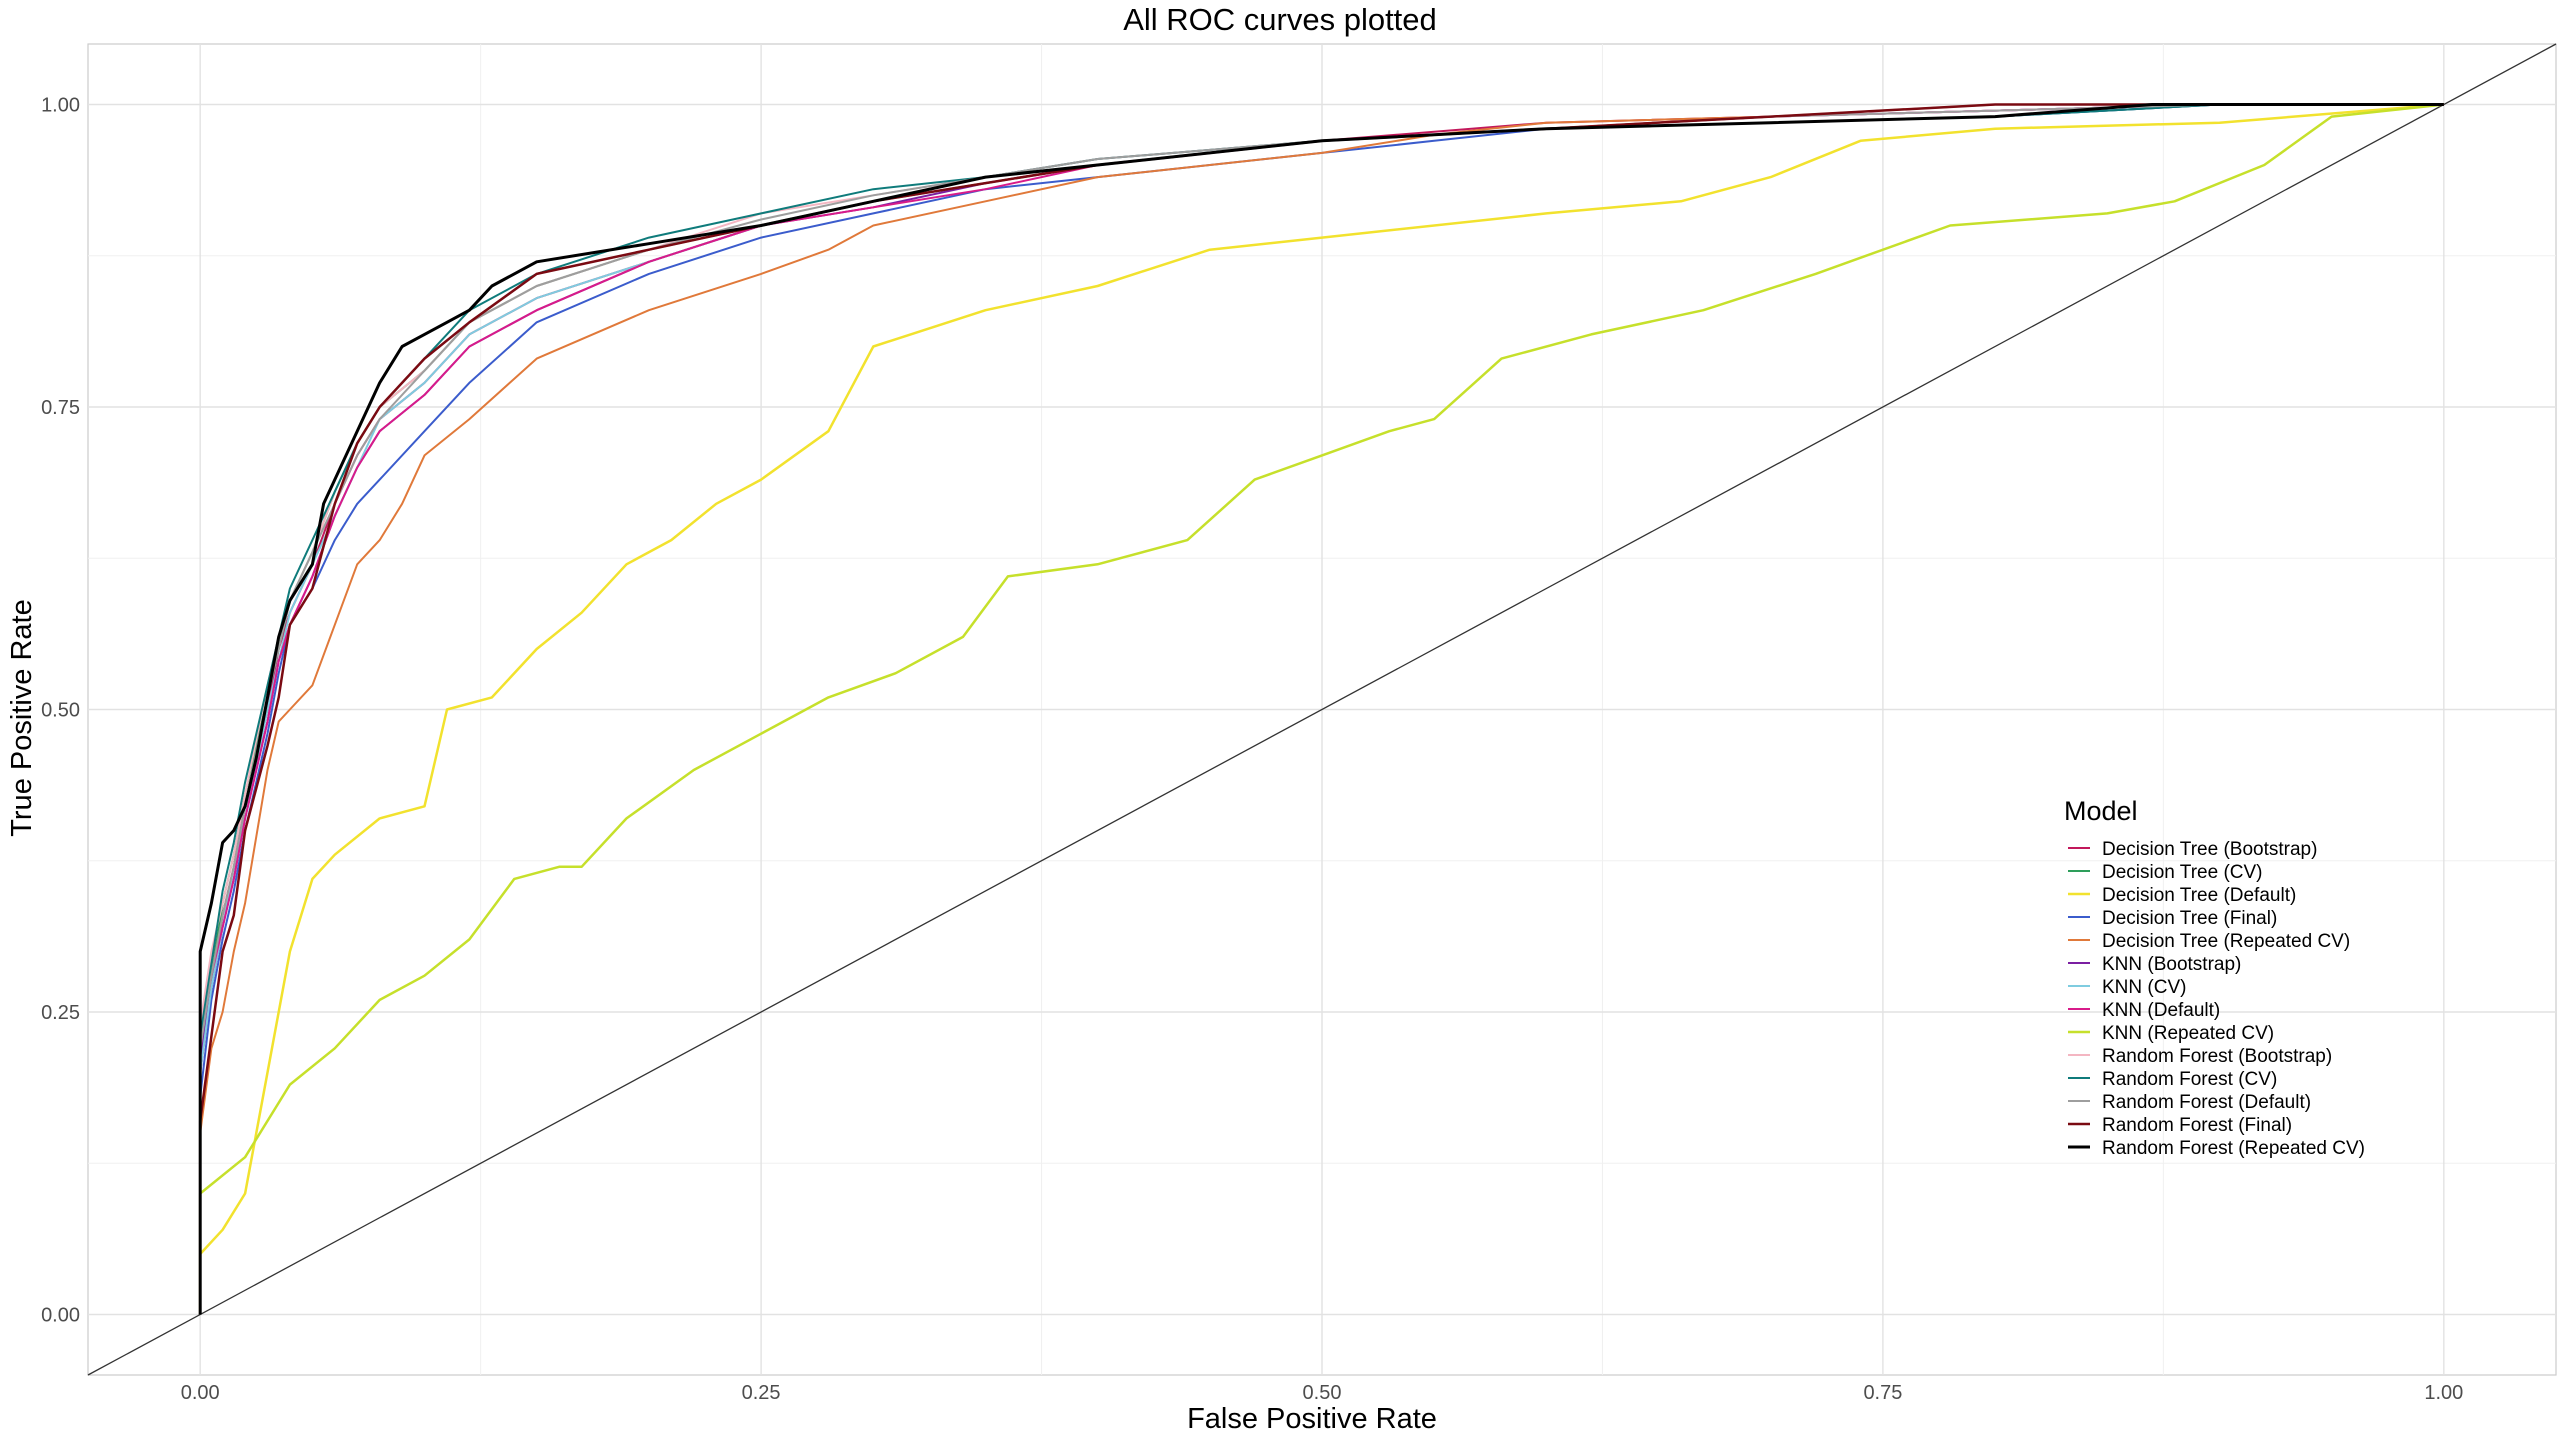 This screenshot has width=2560, height=1440. Describe the element at coordinates (2101, 811) in the screenshot. I see `legend-title: Model` at that location.